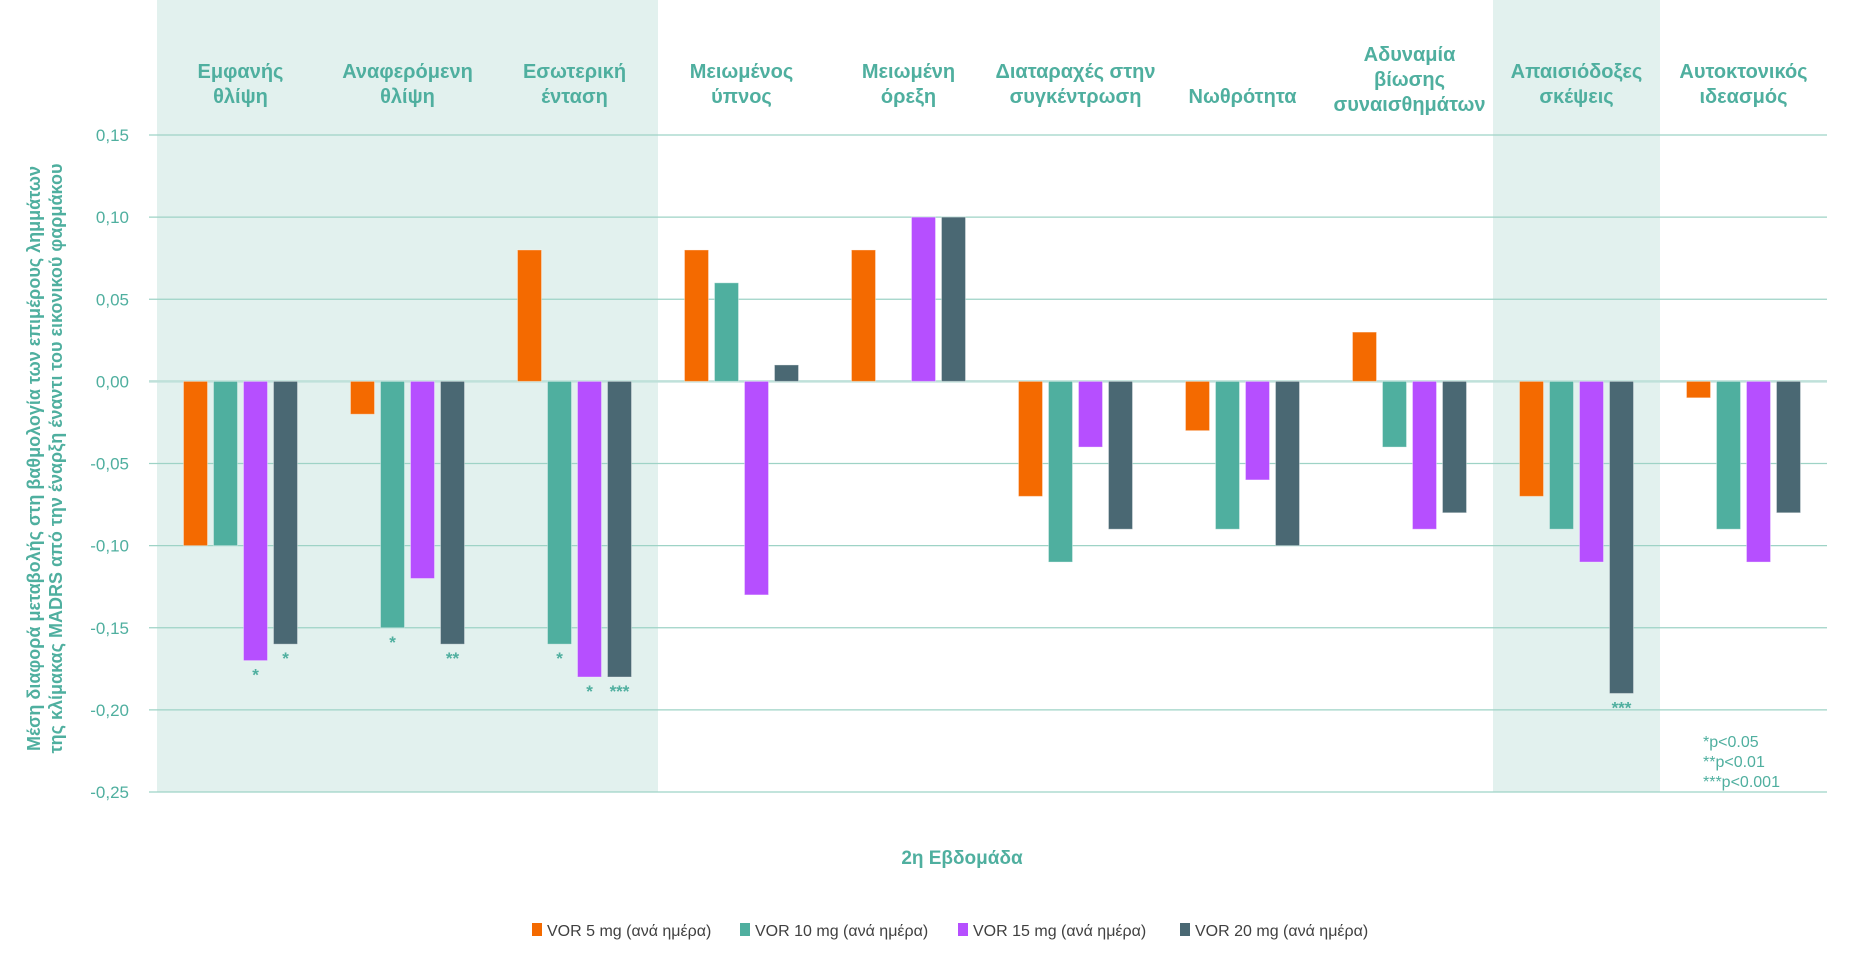  Describe the element at coordinates (742, 72) in the screenshot. I see `category-header-line: Μειωμένος` at that location.